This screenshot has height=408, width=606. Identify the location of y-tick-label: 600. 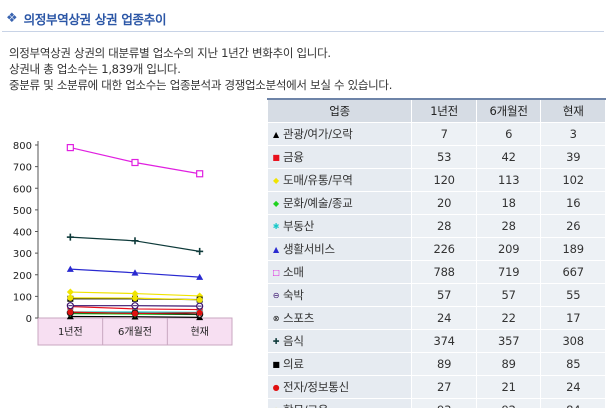
(22, 189).